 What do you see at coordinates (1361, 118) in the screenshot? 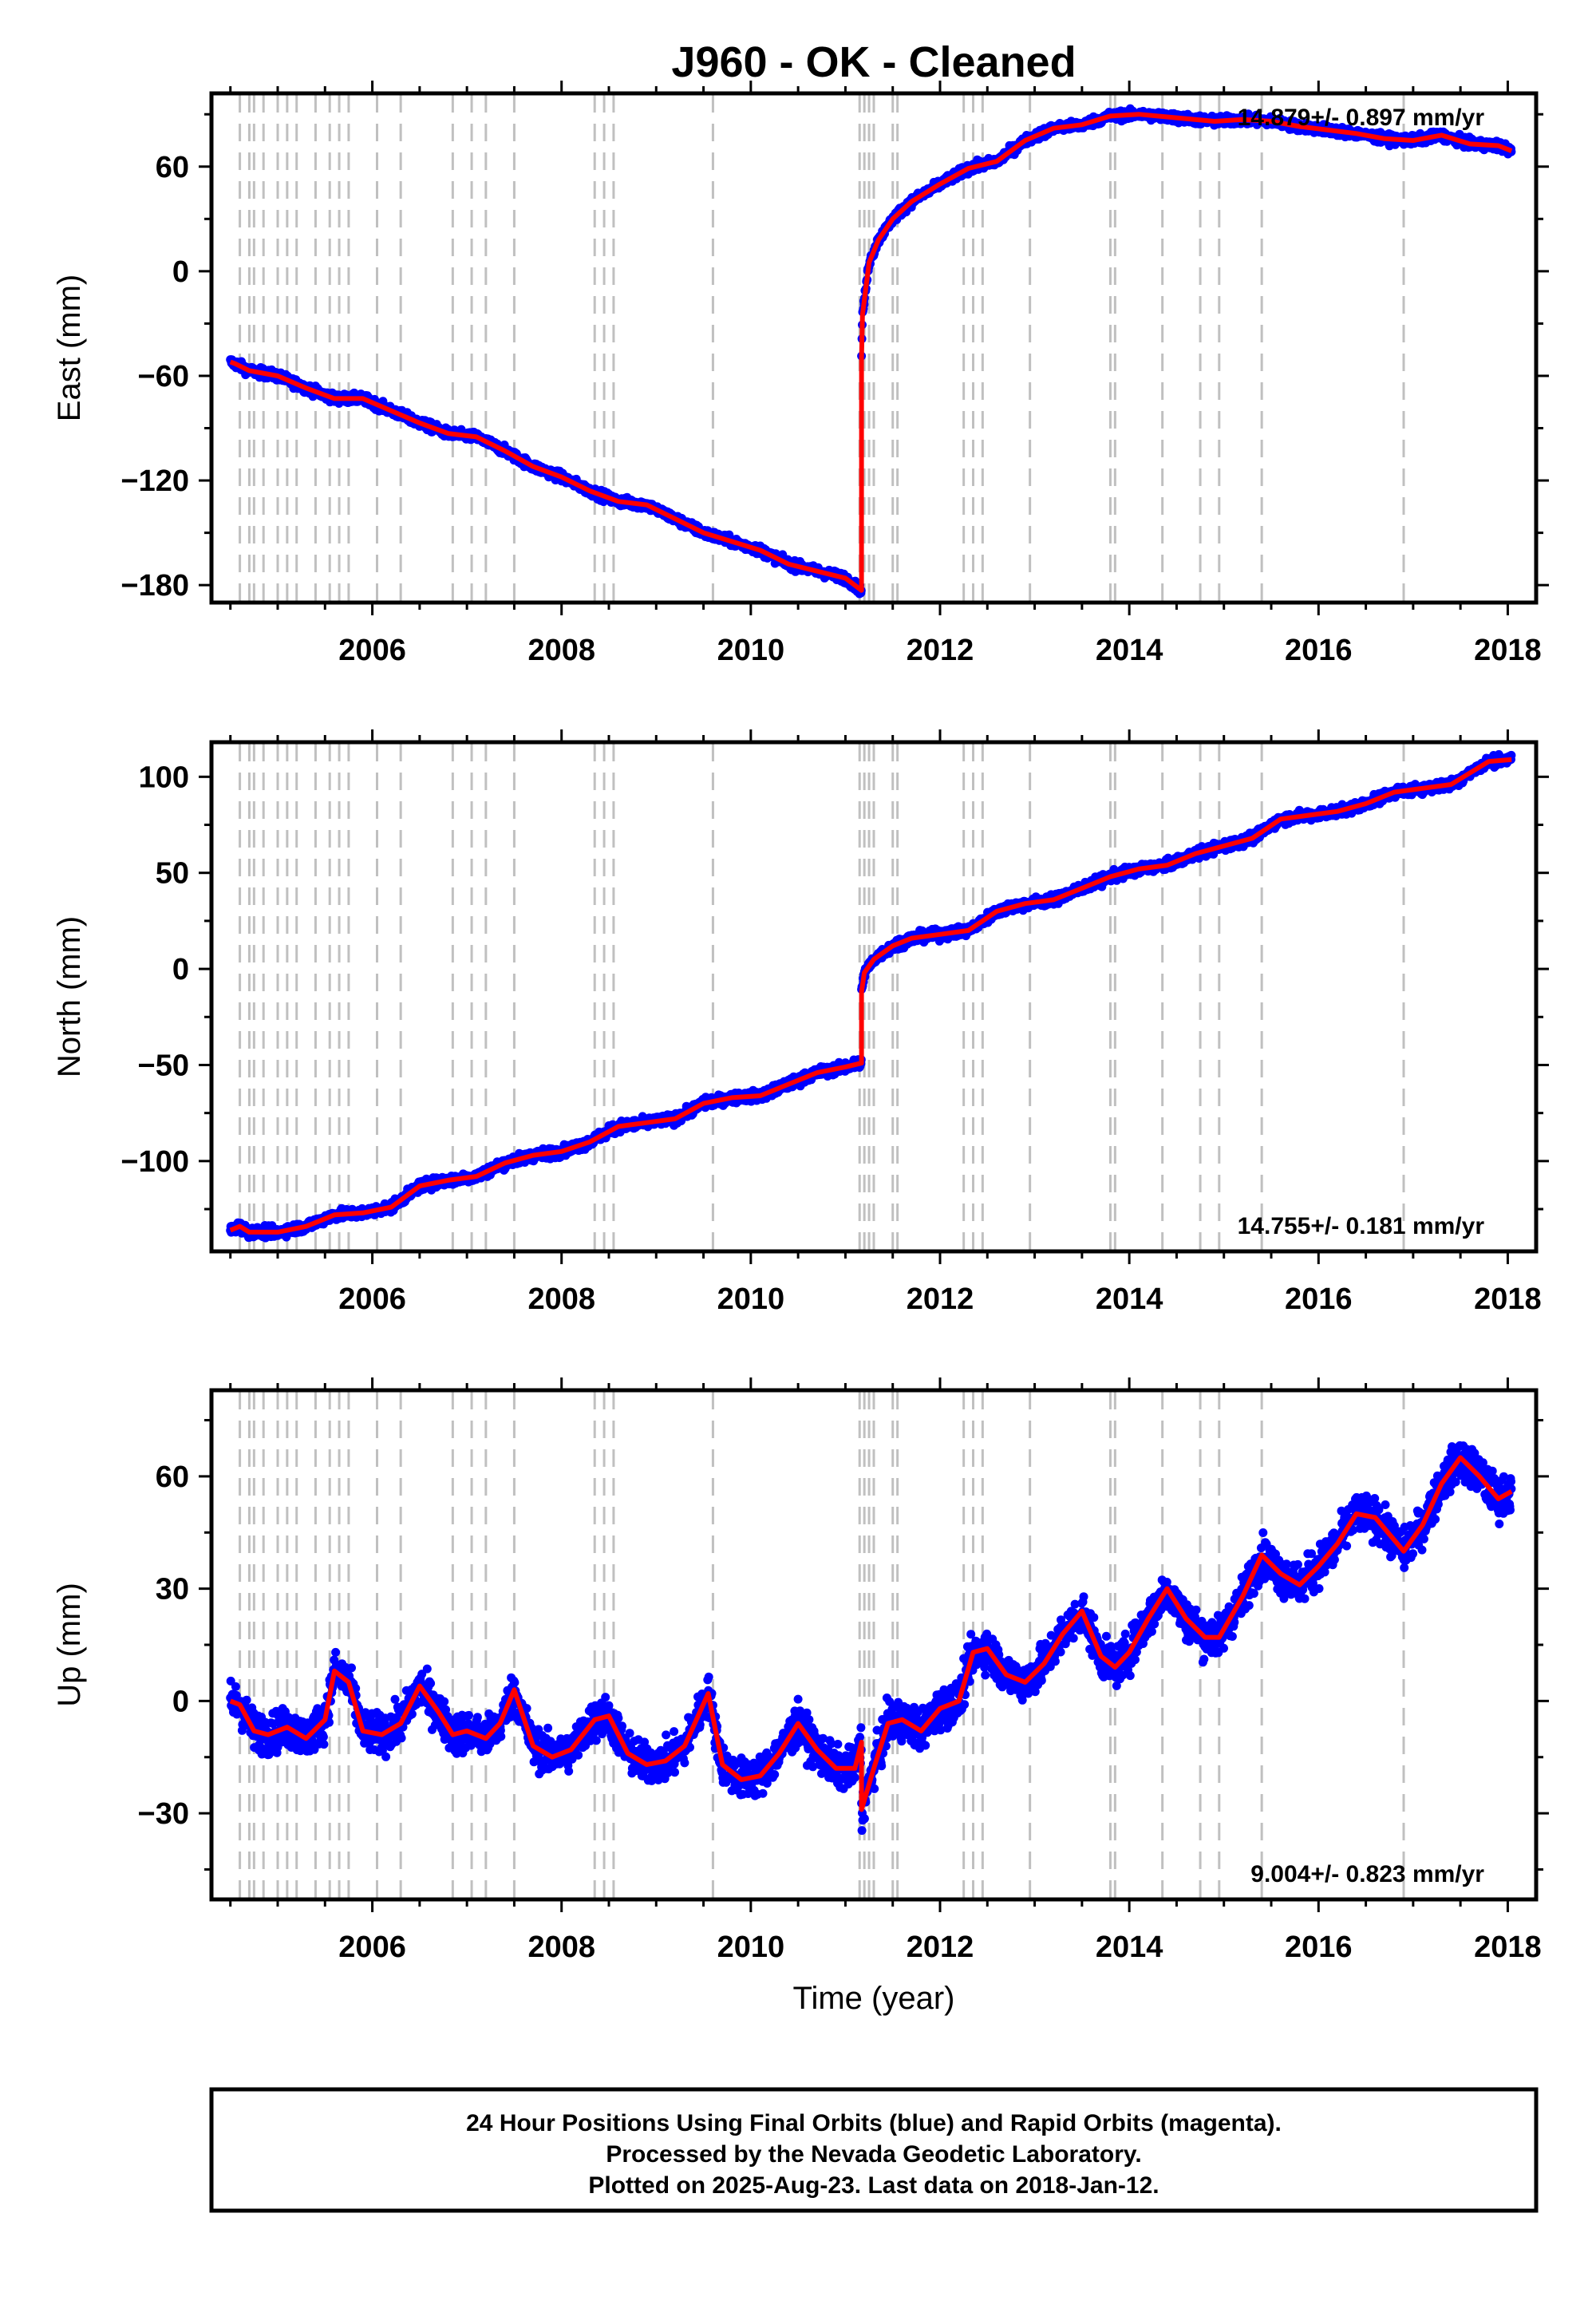
I see `east-rate-label: 14.879+/- 0.897 mm/yr` at bounding box center [1361, 118].